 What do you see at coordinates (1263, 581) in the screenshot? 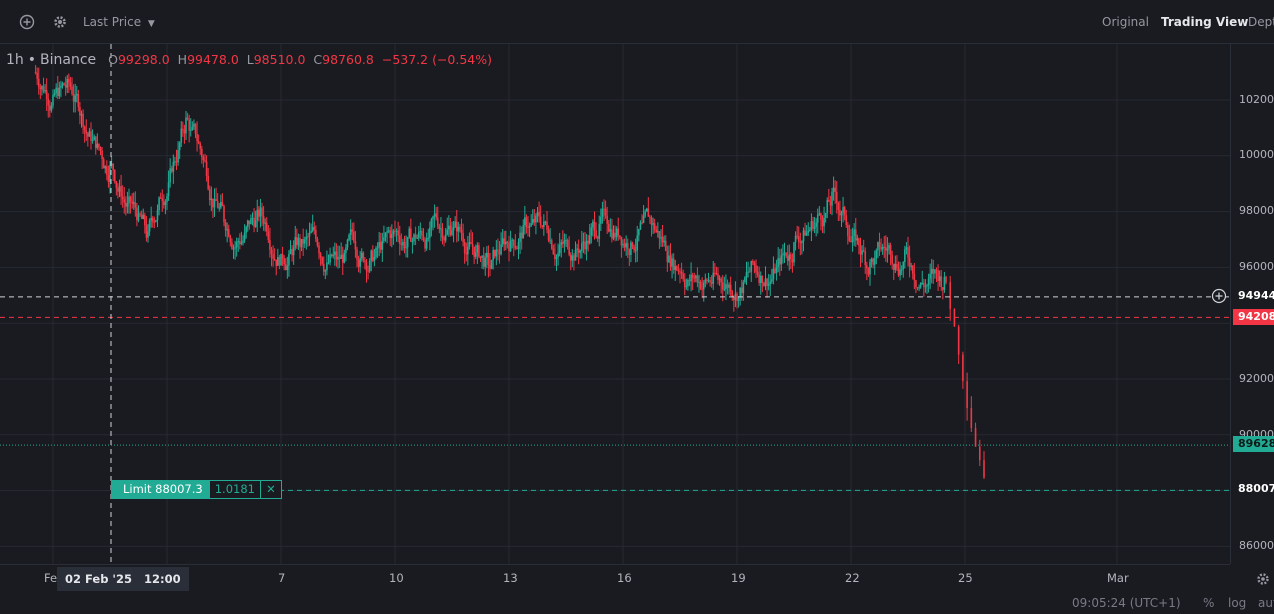
I see `settings-icon` at bounding box center [1263, 581].